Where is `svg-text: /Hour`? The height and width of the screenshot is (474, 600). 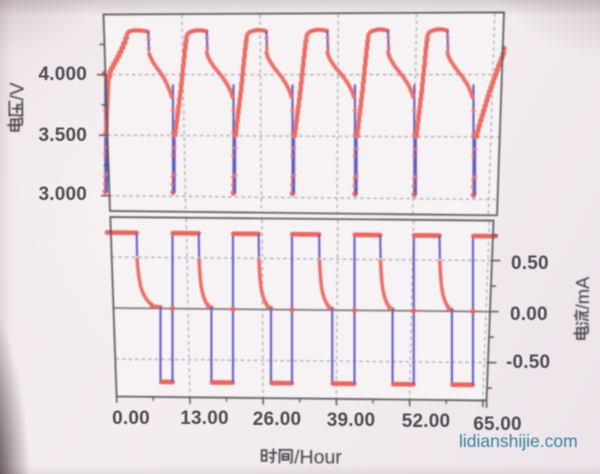 svg-text: /Hour is located at coordinates (318, 458).